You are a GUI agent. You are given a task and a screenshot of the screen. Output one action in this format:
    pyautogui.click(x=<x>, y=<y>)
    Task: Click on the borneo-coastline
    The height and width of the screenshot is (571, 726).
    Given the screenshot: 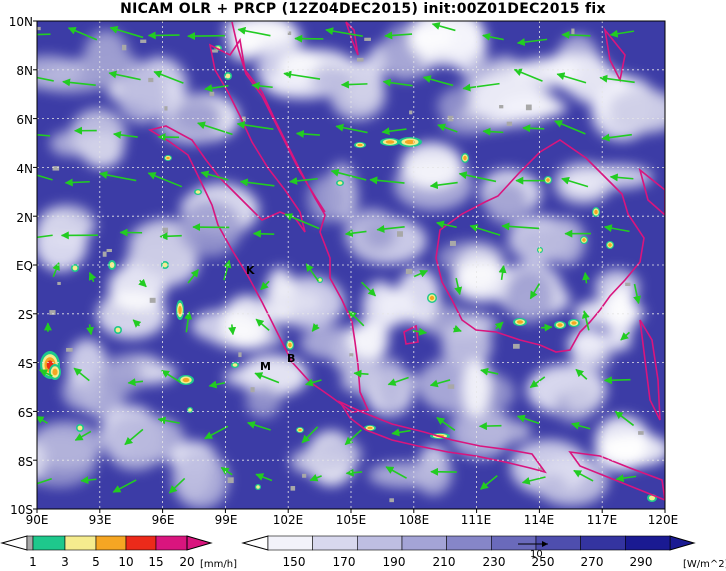 What is the action you would take?
    pyautogui.click(x=540, y=246)
    